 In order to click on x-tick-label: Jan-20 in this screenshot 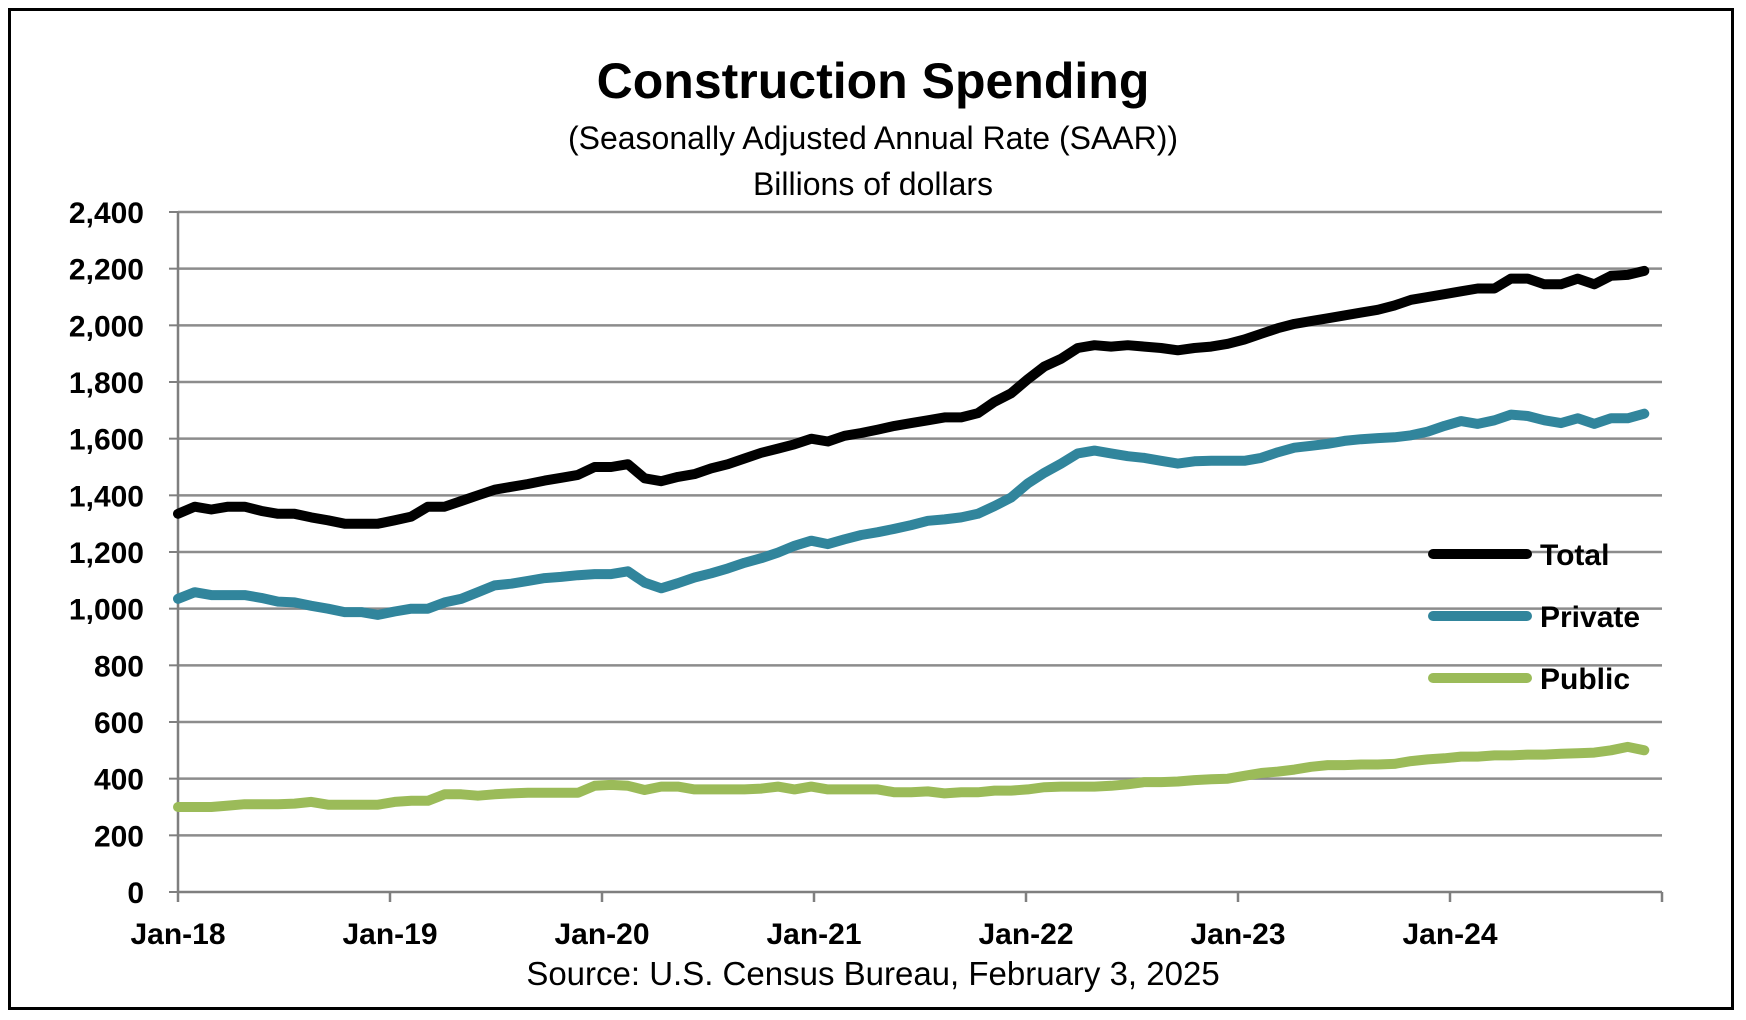, I will do `click(601, 934)`.